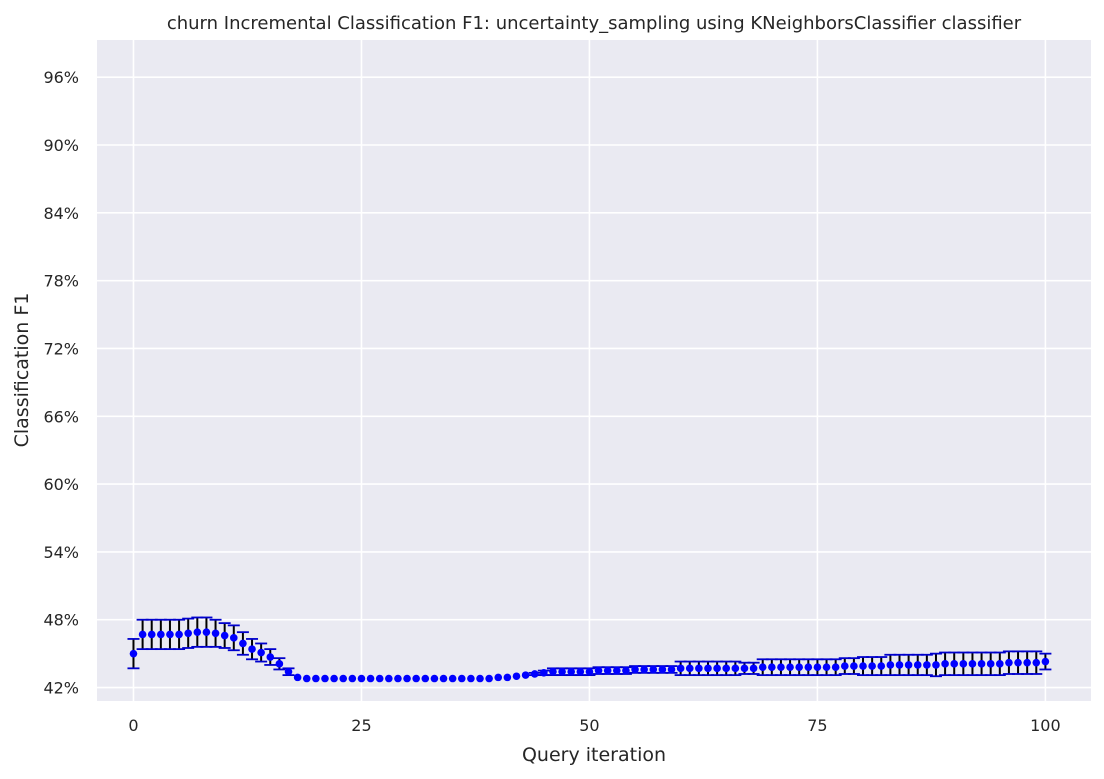 This screenshot has height=779, width=1104. What do you see at coordinates (61, 281) in the screenshot?
I see `y-tick-label: 78%` at bounding box center [61, 281].